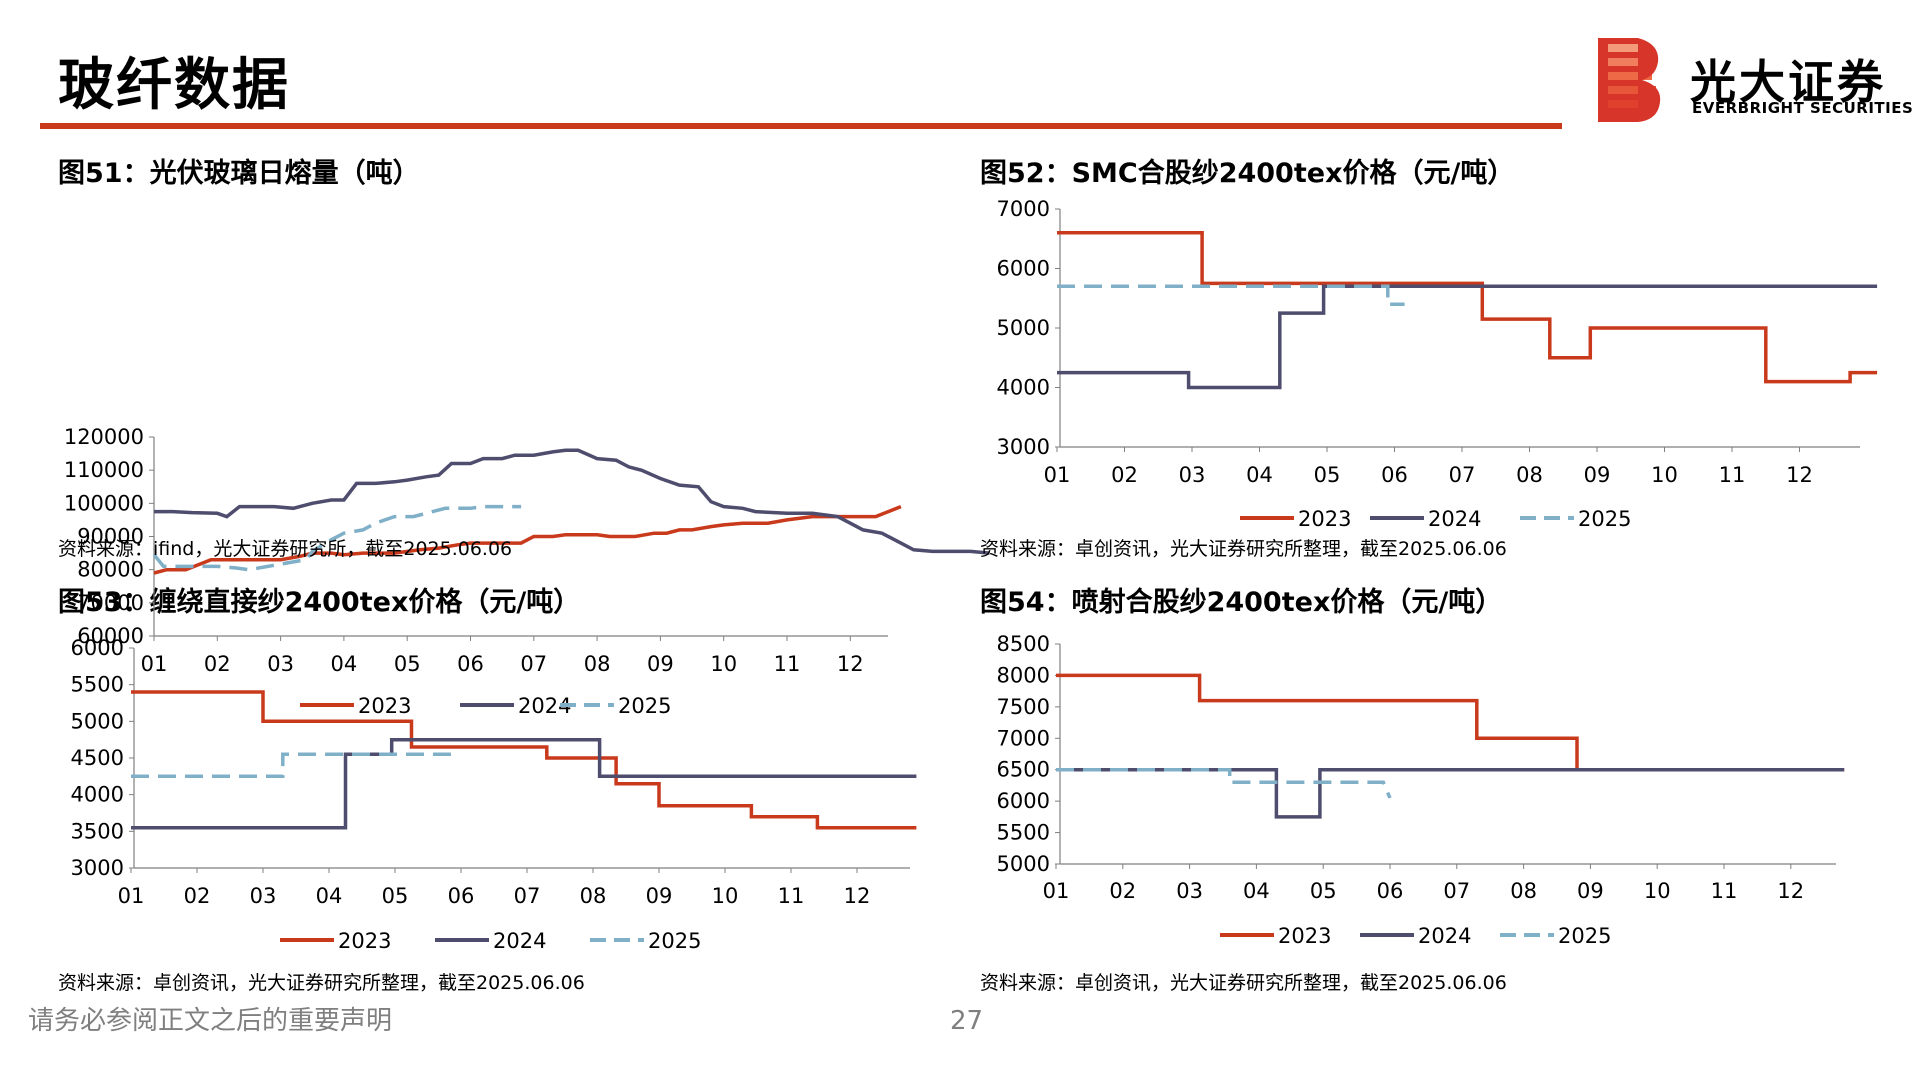 The image size is (1920, 1080). I want to click on brand-name-en: EVERBRIGHT SECURITIES, so click(1803, 108).